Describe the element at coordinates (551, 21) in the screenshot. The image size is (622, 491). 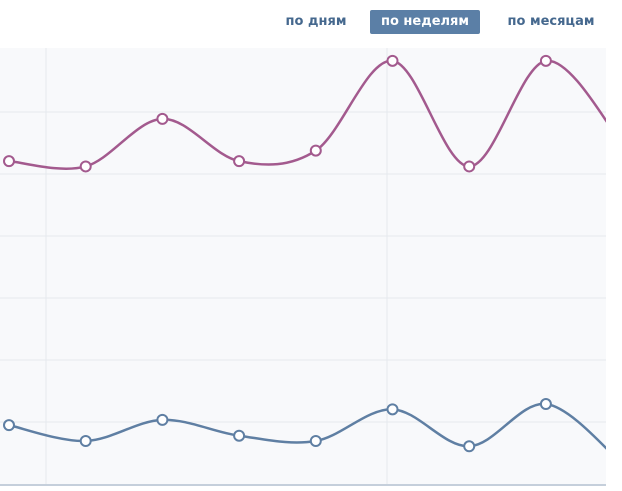
I see `period-button-months: по месяцам` at that location.